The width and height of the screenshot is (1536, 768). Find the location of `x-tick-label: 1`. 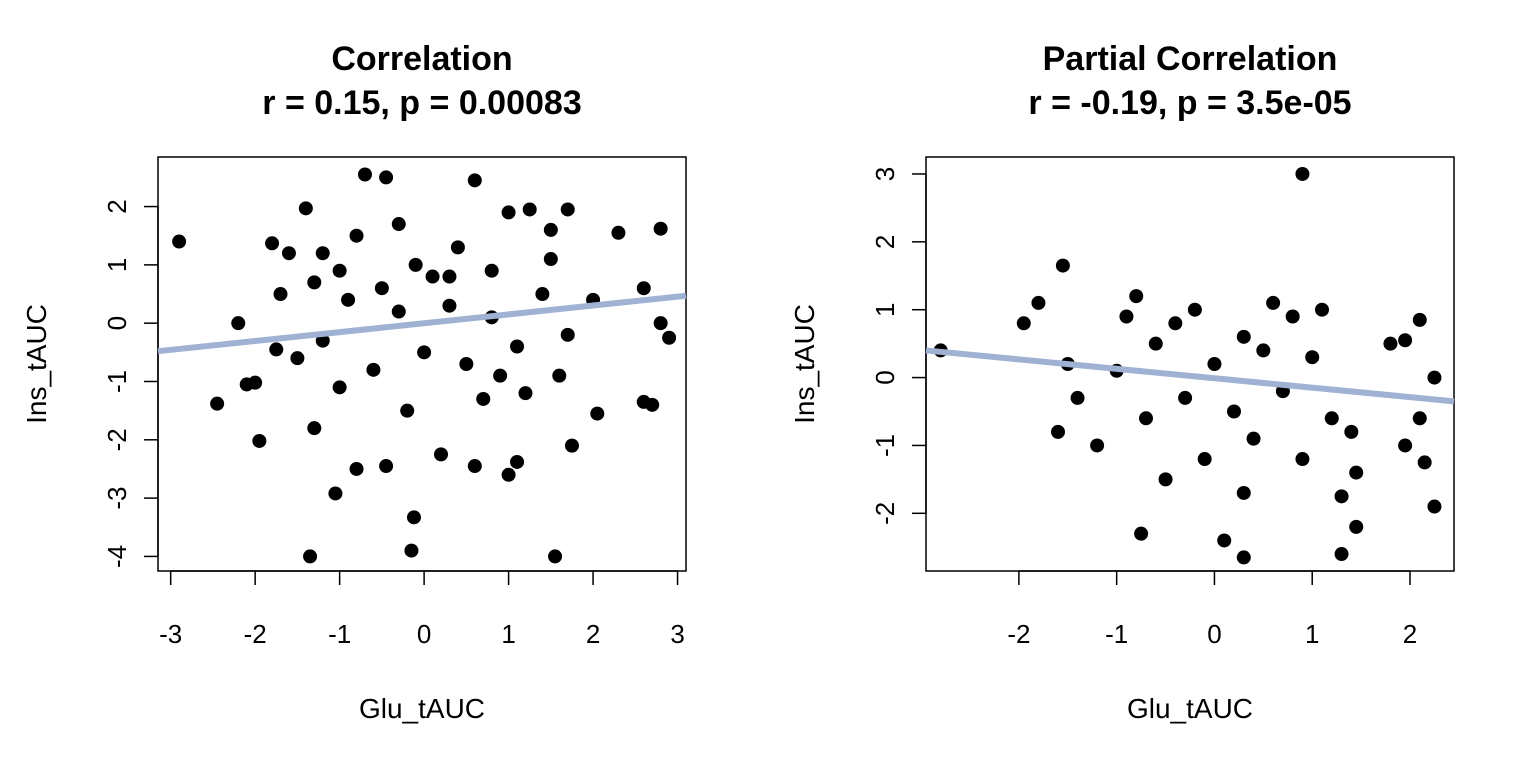

x-tick-label: 1 is located at coordinates (1312, 634).